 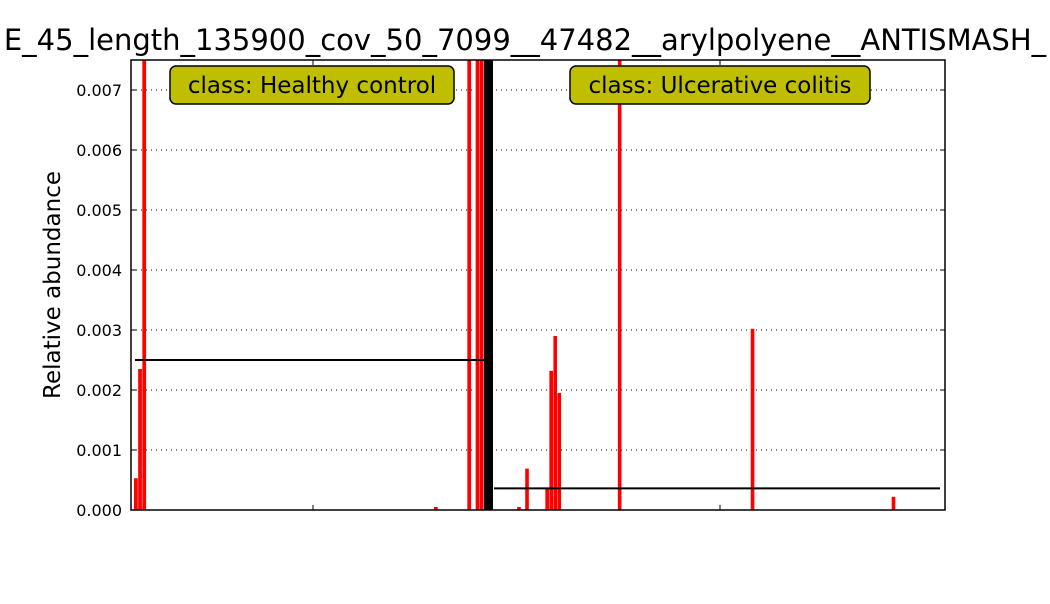 I want to click on y-tick-label: 0.002, so click(x=99, y=390).